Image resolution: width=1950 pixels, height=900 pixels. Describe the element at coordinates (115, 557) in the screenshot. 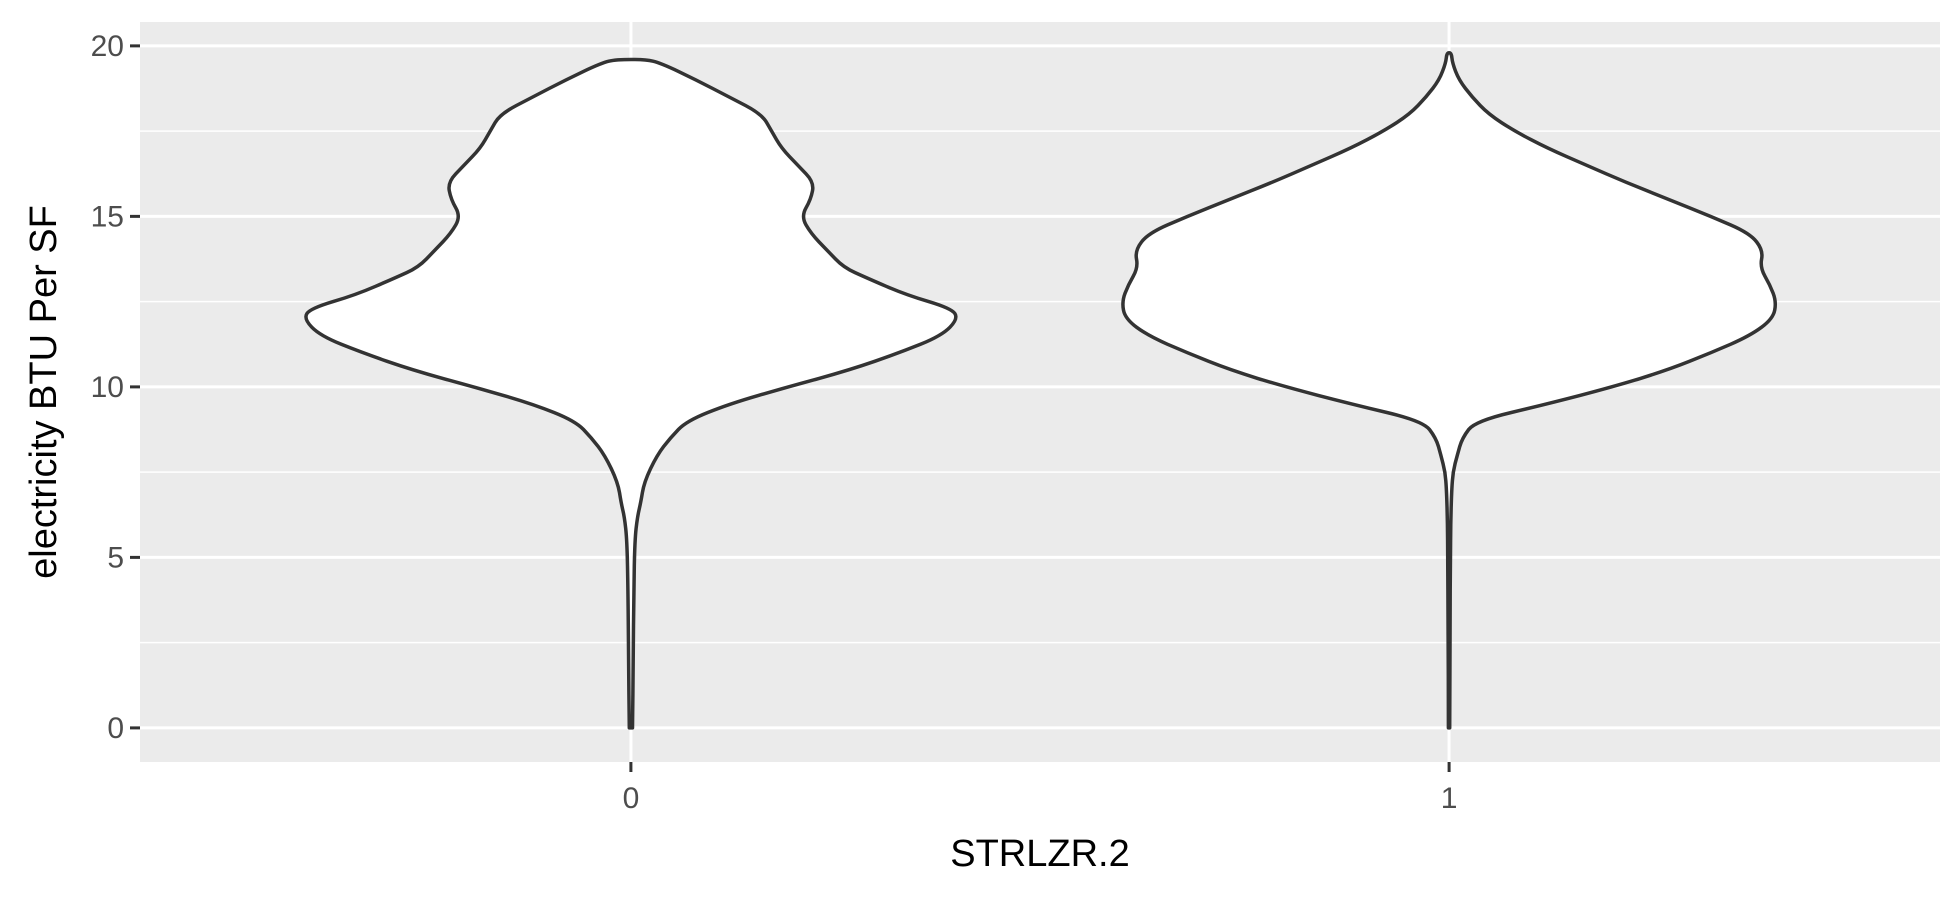

I see `y-tick-label: 5` at that location.